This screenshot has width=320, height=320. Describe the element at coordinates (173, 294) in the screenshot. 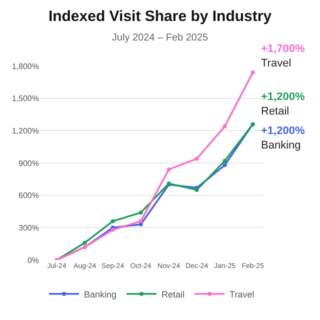

I see `legend-label: Retail` at that location.